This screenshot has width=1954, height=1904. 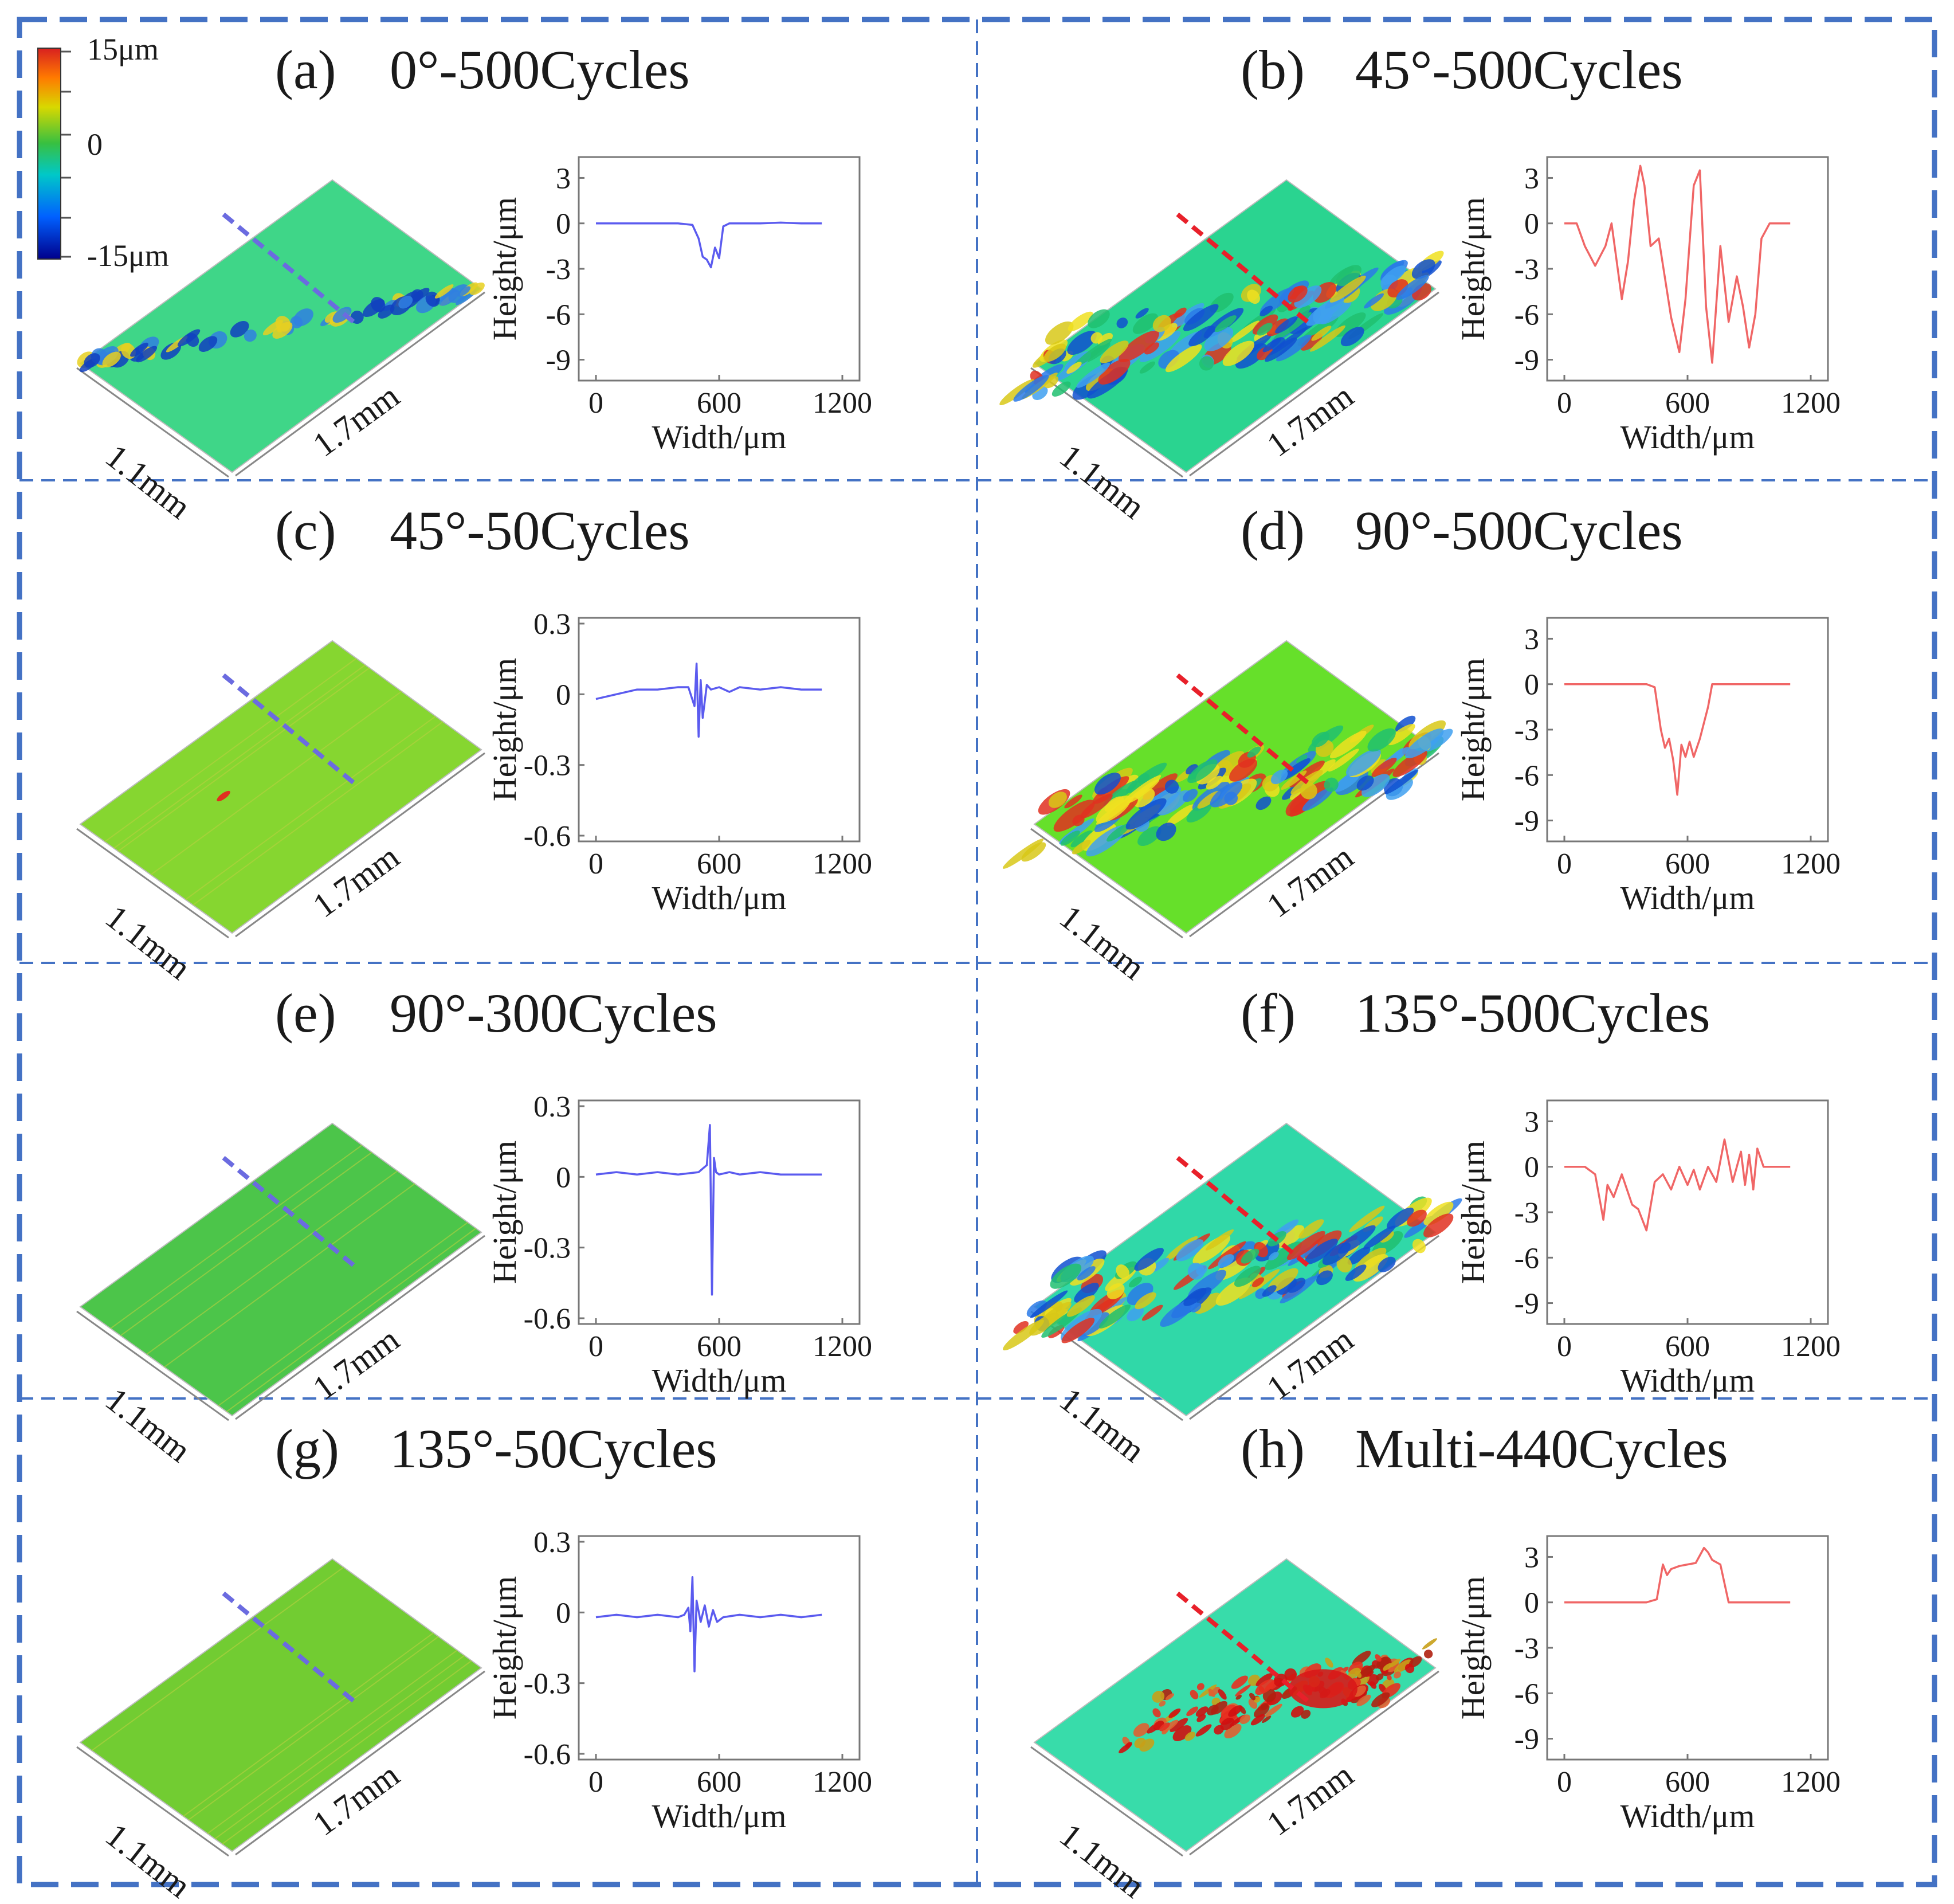 What do you see at coordinates (305, 530) in the screenshot?
I see `panel-letter: (c)` at bounding box center [305, 530].